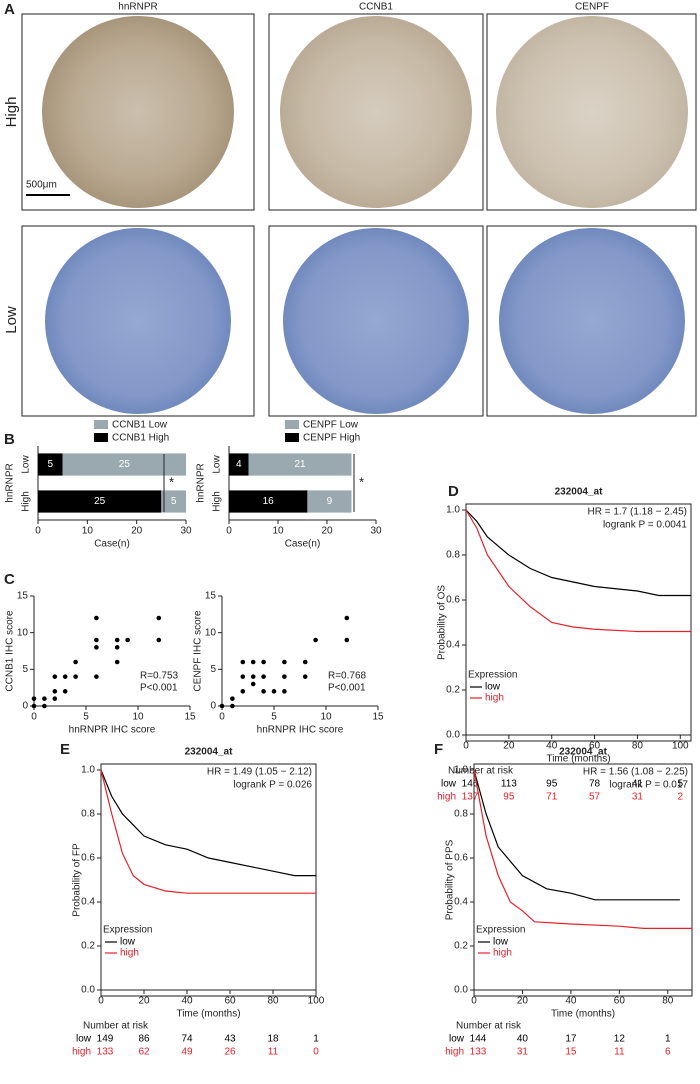 This screenshot has width=700, height=1084. Describe the element at coordinates (481, 771) in the screenshot. I see `risk-table-title: Number at risk` at that location.